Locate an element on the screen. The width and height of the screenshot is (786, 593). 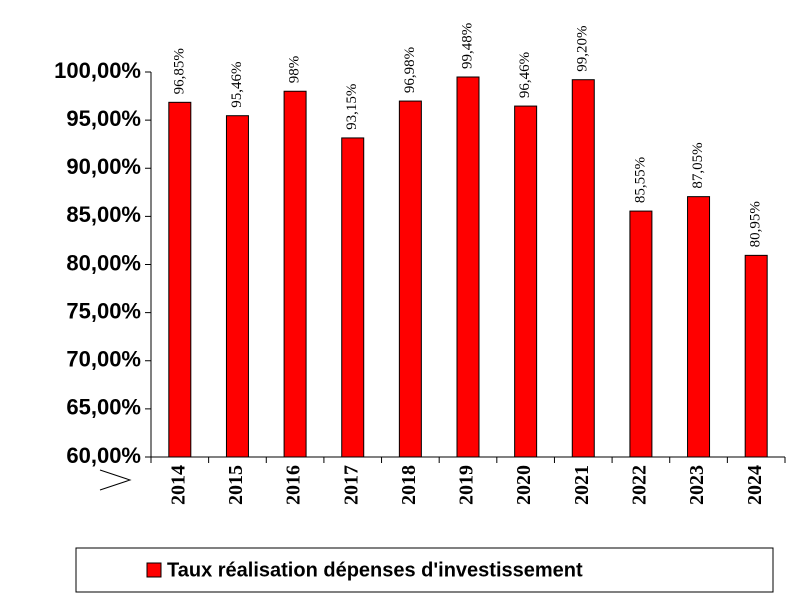
value-label: 95,46% is located at coordinates (237, 84).